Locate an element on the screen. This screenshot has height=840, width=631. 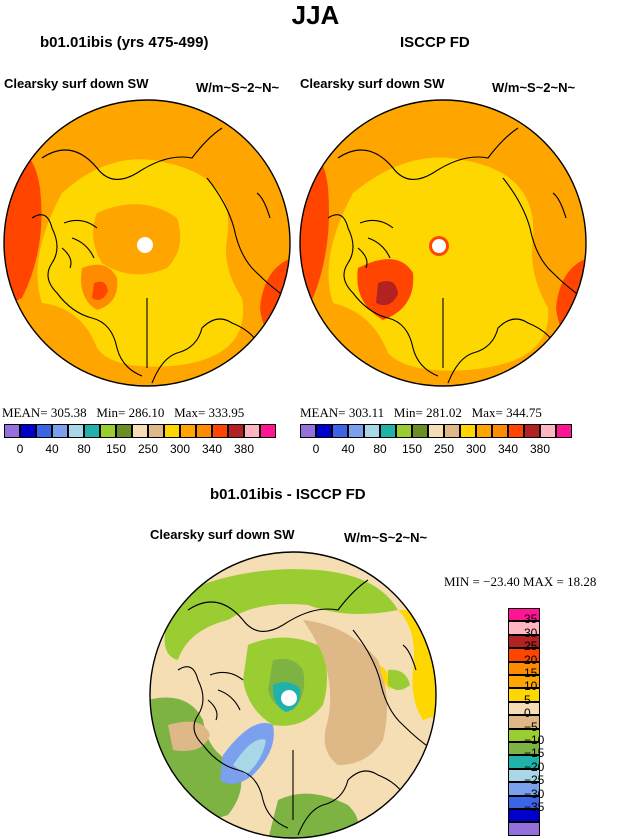
diff-colorbar-tick-label: 20 is located at coordinates (530, 660).